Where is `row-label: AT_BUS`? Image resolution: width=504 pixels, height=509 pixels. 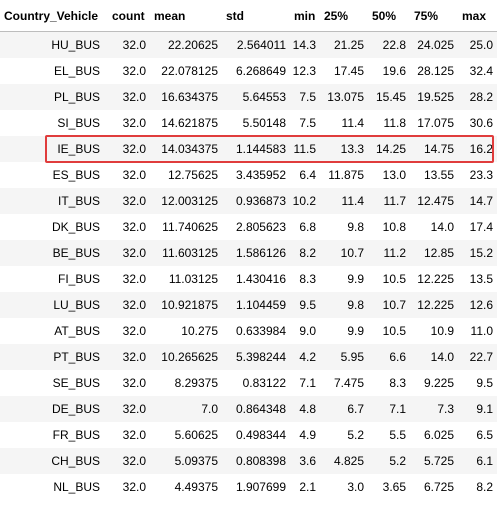 row-label: AT_BUS is located at coordinates (77, 331).